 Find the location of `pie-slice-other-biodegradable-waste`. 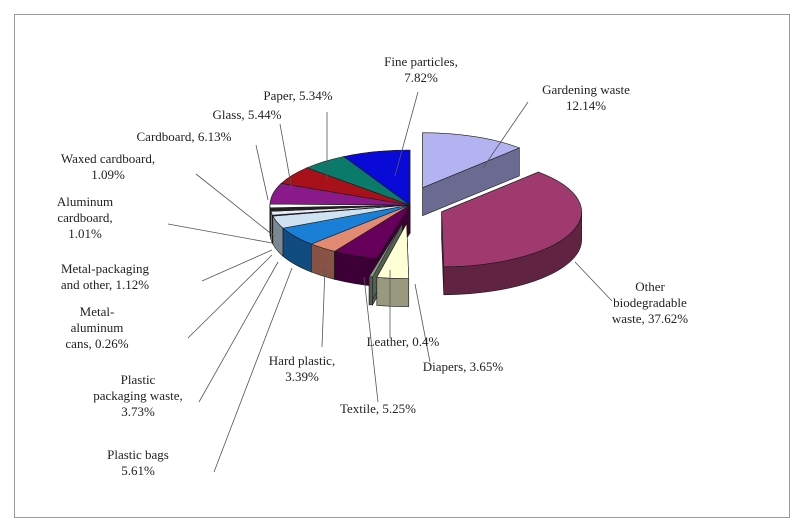

pie-slice-other-biodegradable-waste is located at coordinates (511, 219).